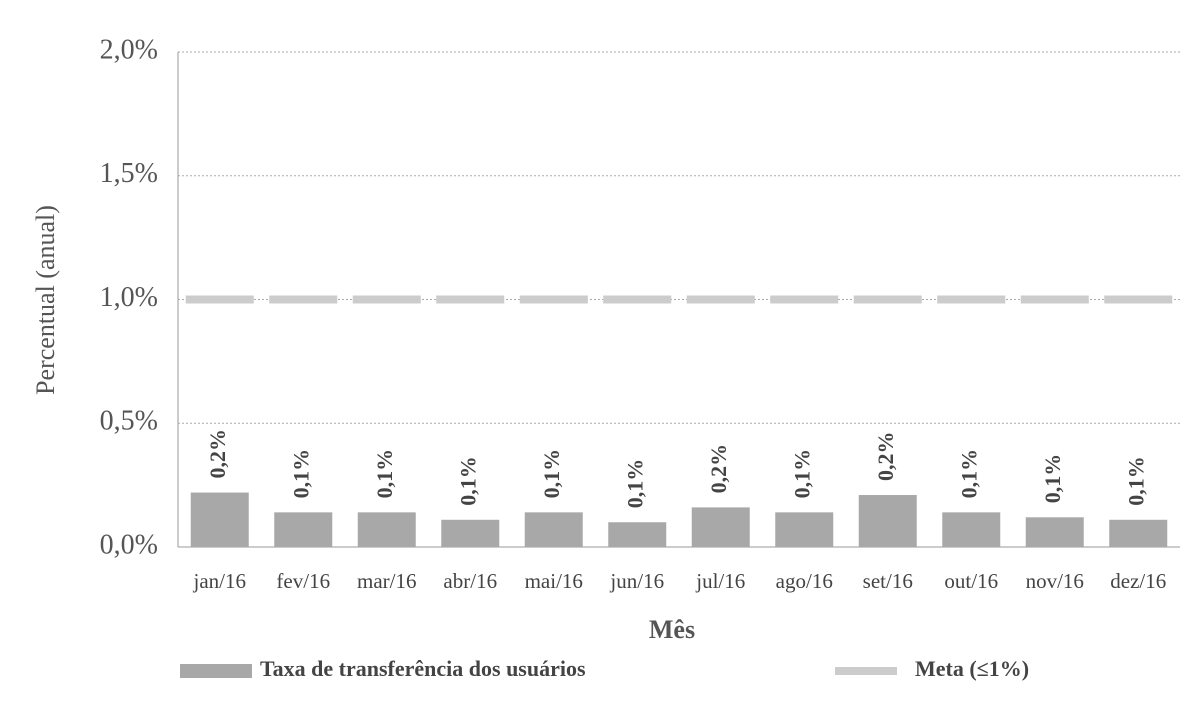 The height and width of the screenshot is (720, 1196). I want to click on x-axis-title: Mês, so click(672, 629).